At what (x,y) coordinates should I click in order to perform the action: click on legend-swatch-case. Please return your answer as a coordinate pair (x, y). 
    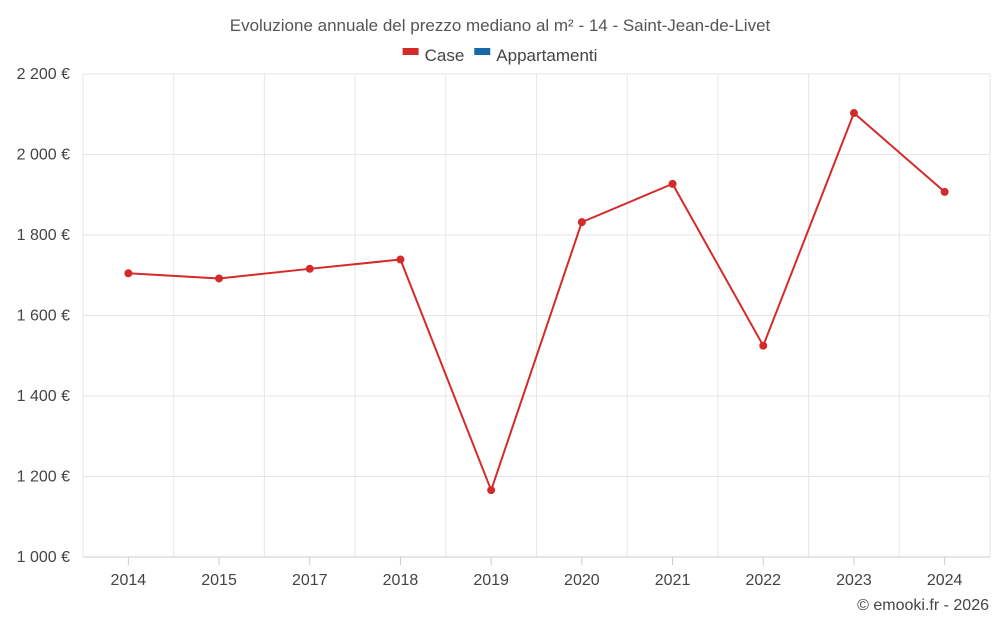
    Looking at the image, I should click on (410, 51).